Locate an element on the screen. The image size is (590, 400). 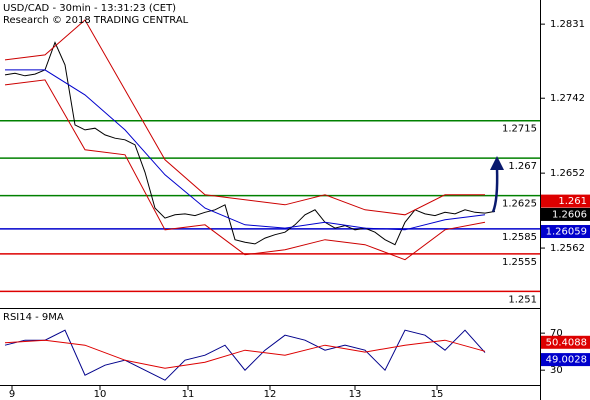
x-tick-label: 12 is located at coordinates (270, 394).